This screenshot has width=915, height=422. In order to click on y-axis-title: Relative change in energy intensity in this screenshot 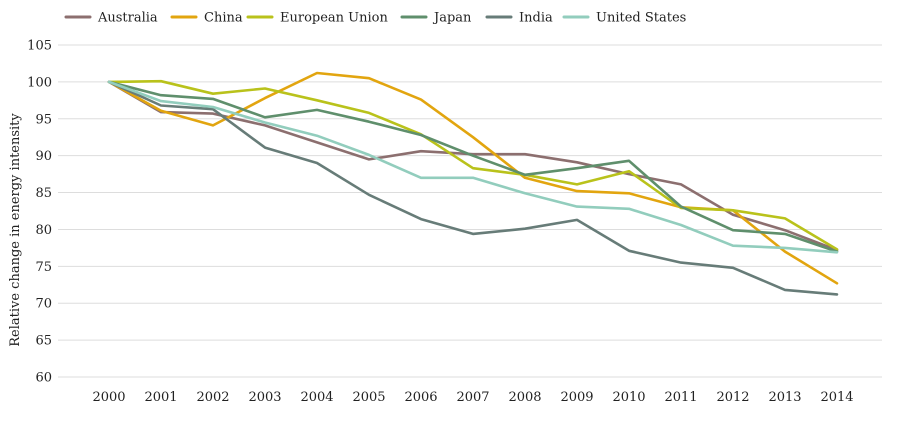, I will do `click(15, 230)`.